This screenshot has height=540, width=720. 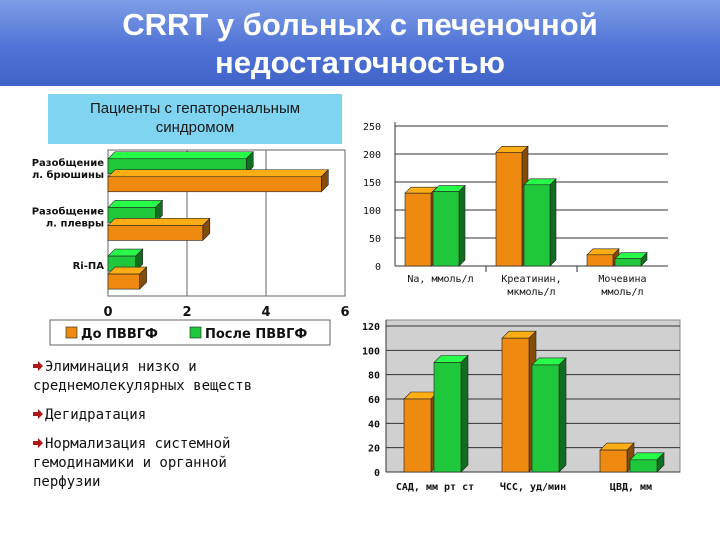 What do you see at coordinates (71, 332) in the screenshot?
I see `legend-swatch-before` at bounding box center [71, 332].